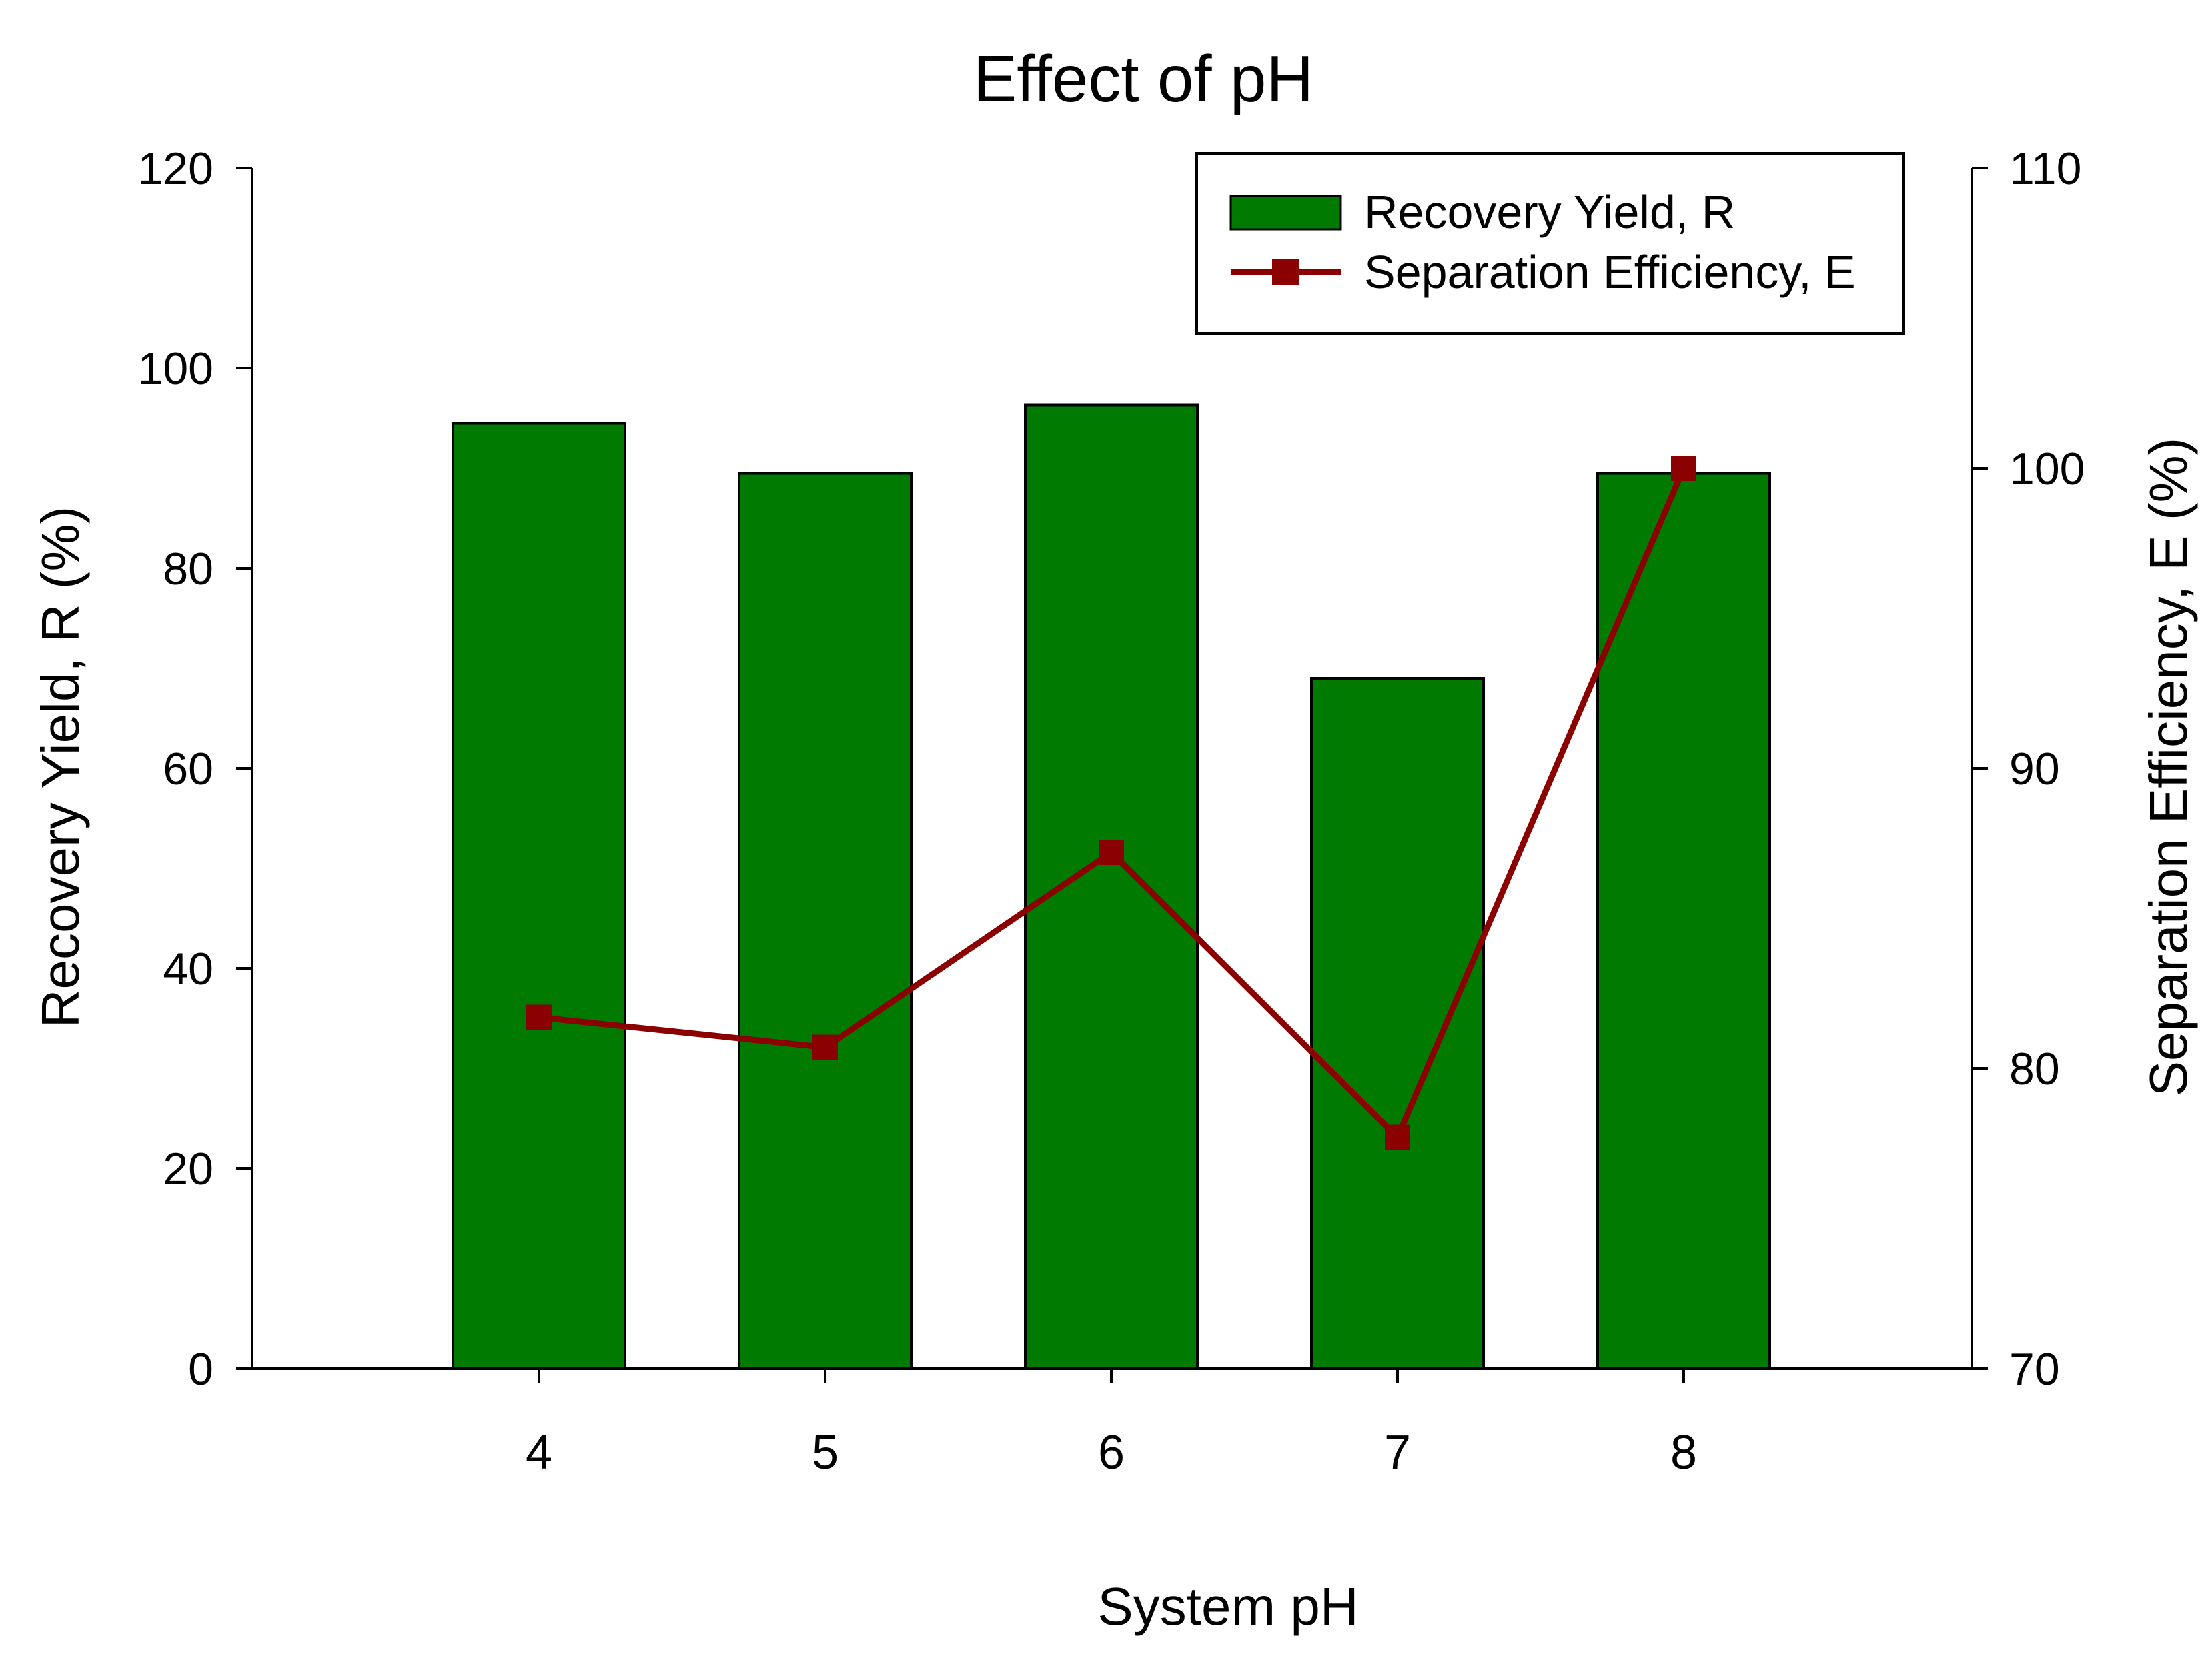  I want to click on x-tick-label: 5, so click(825, 1453).